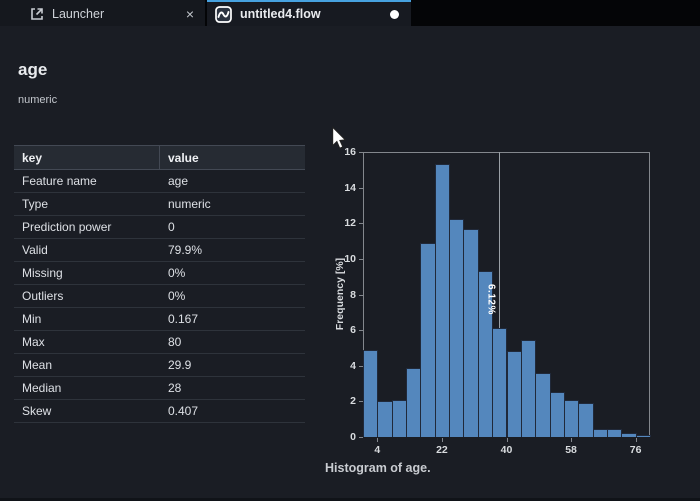 Image resolution: width=700 pixels, height=501 pixels. Describe the element at coordinates (175, 342) in the screenshot. I see `table-cell-value: 80` at that location.